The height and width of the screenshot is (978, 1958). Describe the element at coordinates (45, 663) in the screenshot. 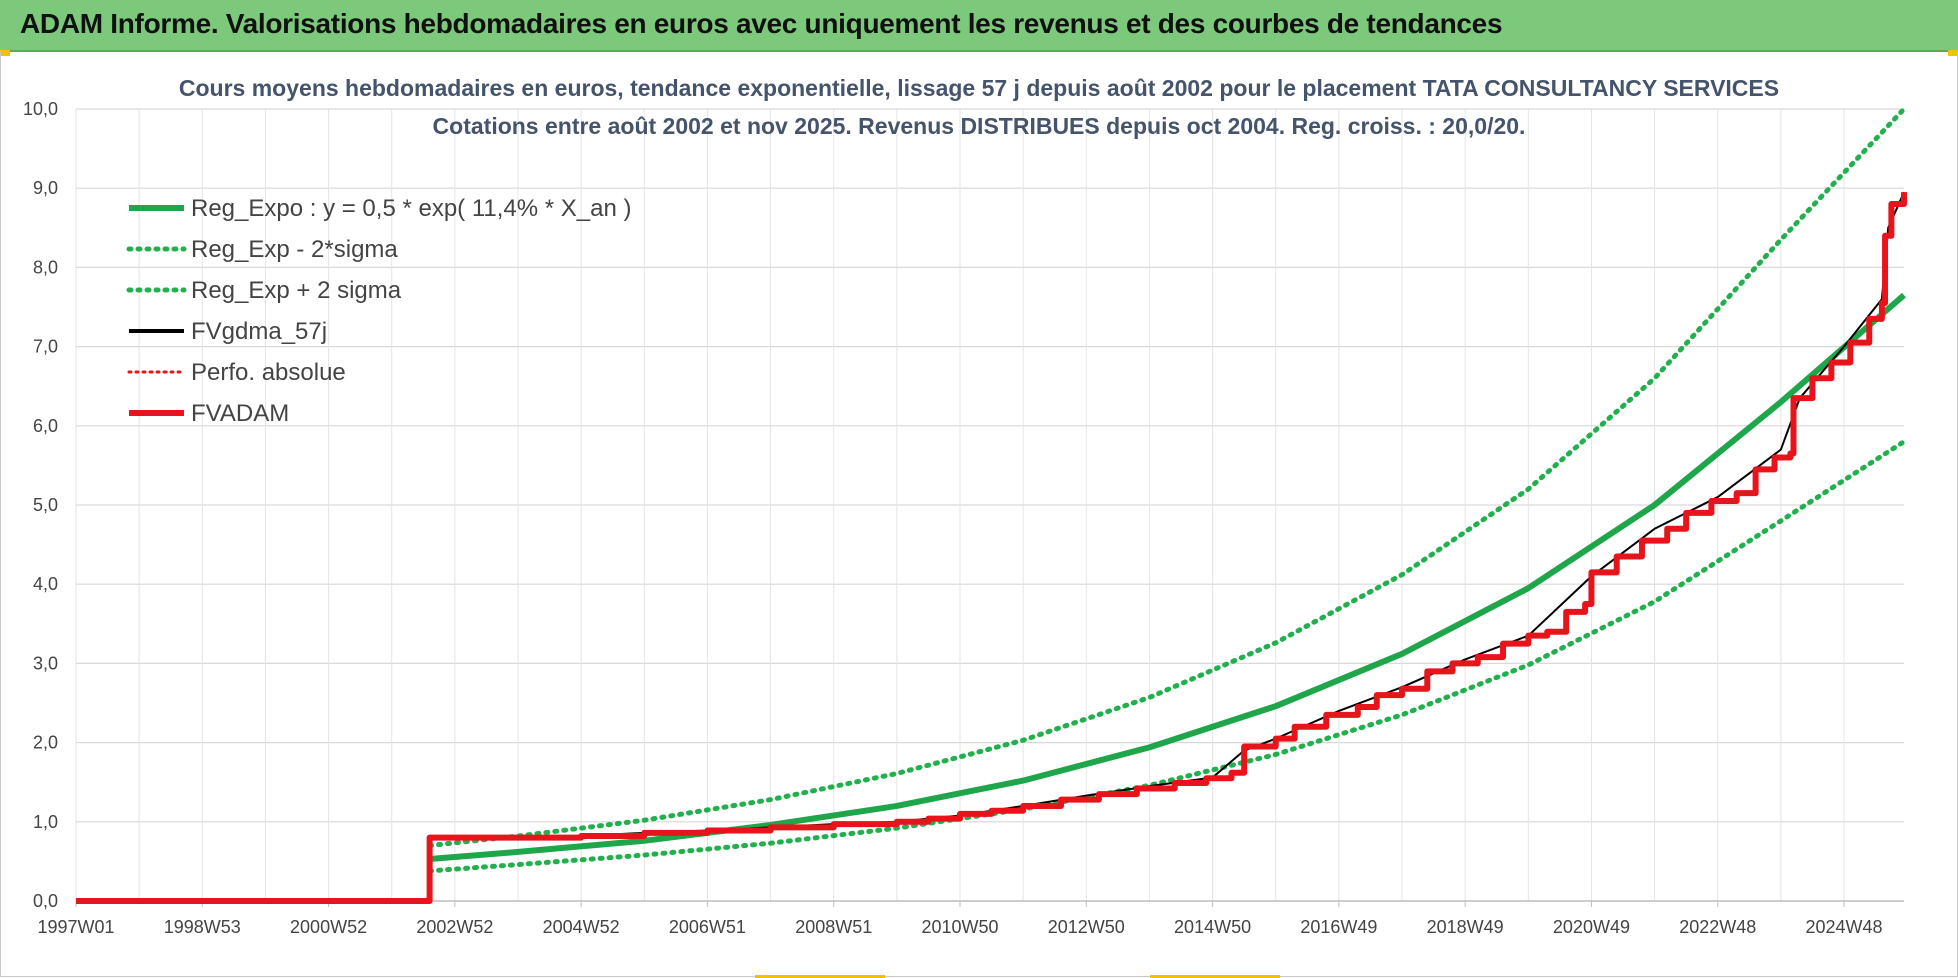

I see `y-tick-label: 3,0` at that location.